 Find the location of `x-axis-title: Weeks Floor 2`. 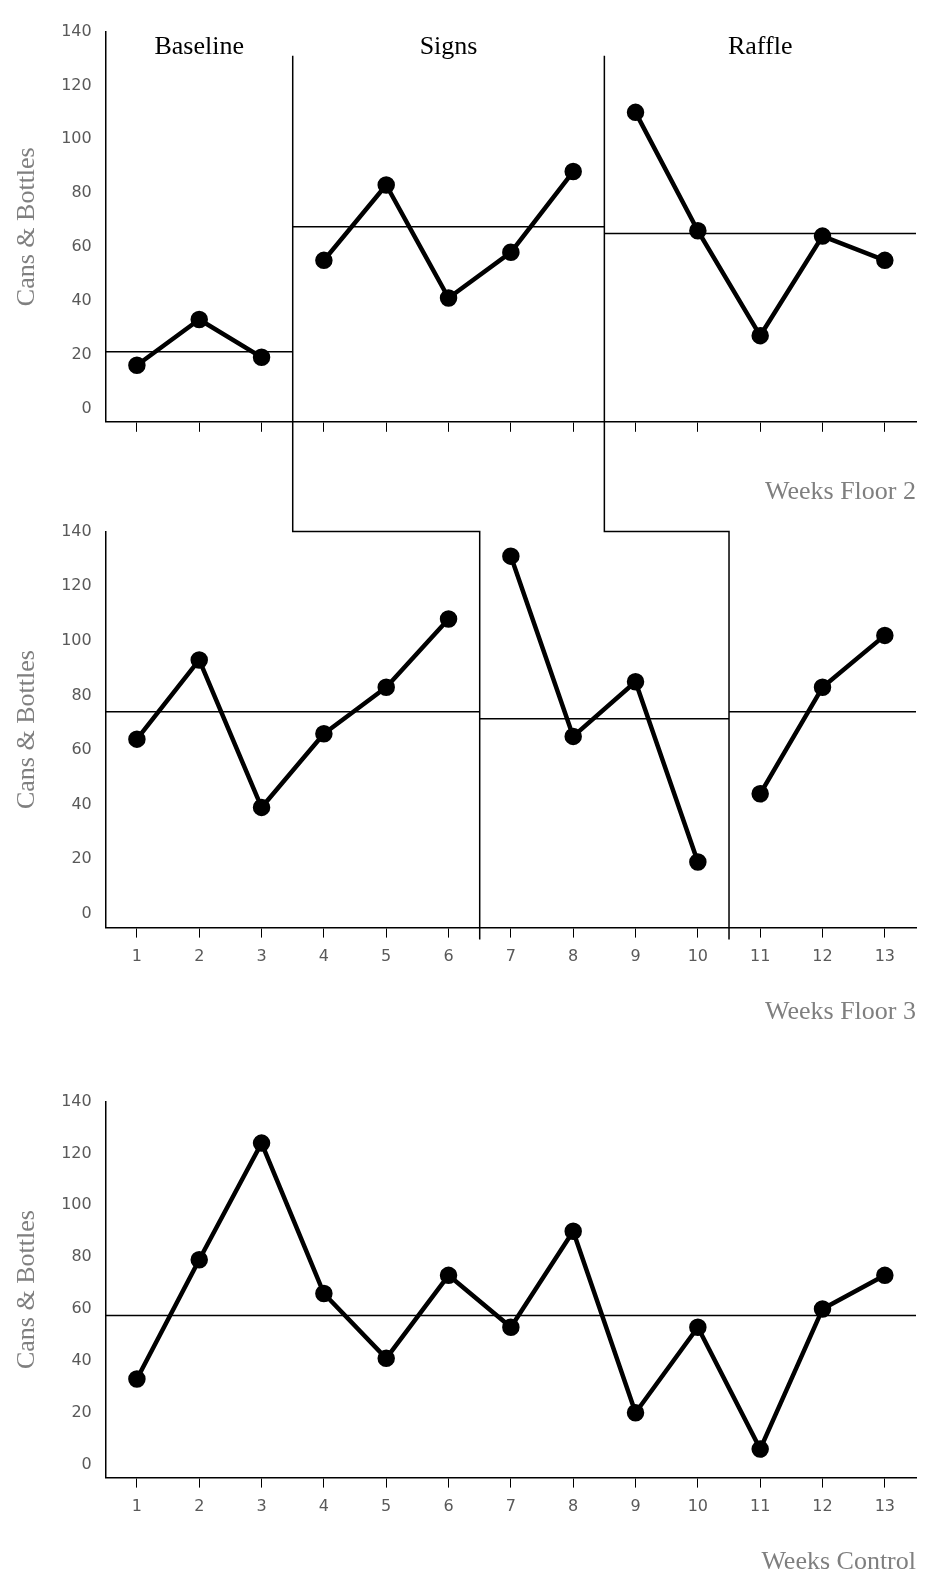

x-axis-title: Weeks Floor 2 is located at coordinates (840, 491).